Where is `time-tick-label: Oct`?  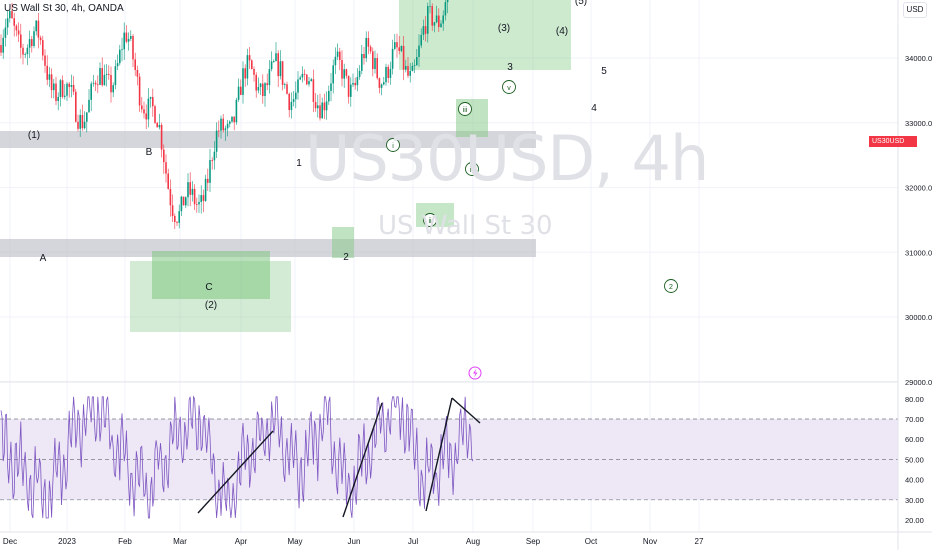 time-tick-label: Oct is located at coordinates (591, 541).